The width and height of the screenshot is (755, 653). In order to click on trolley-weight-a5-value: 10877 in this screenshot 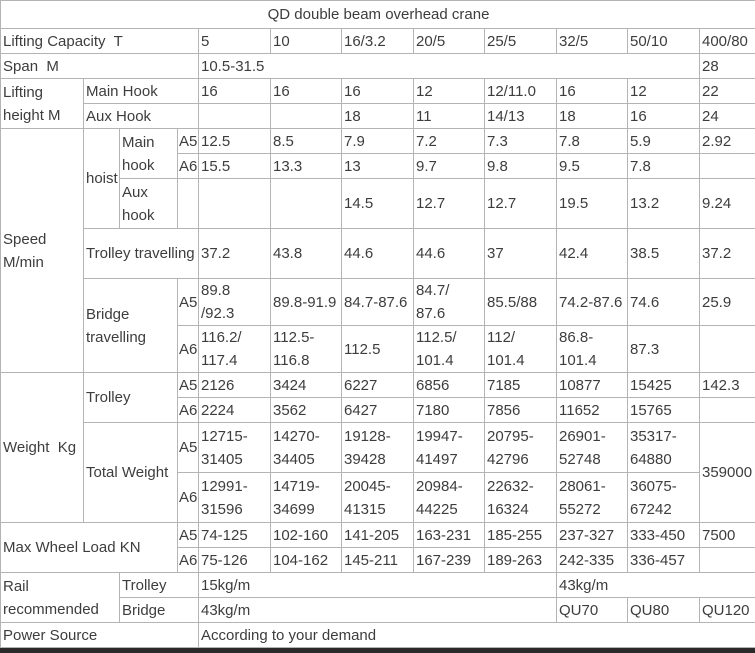, I will do `click(592, 385)`.